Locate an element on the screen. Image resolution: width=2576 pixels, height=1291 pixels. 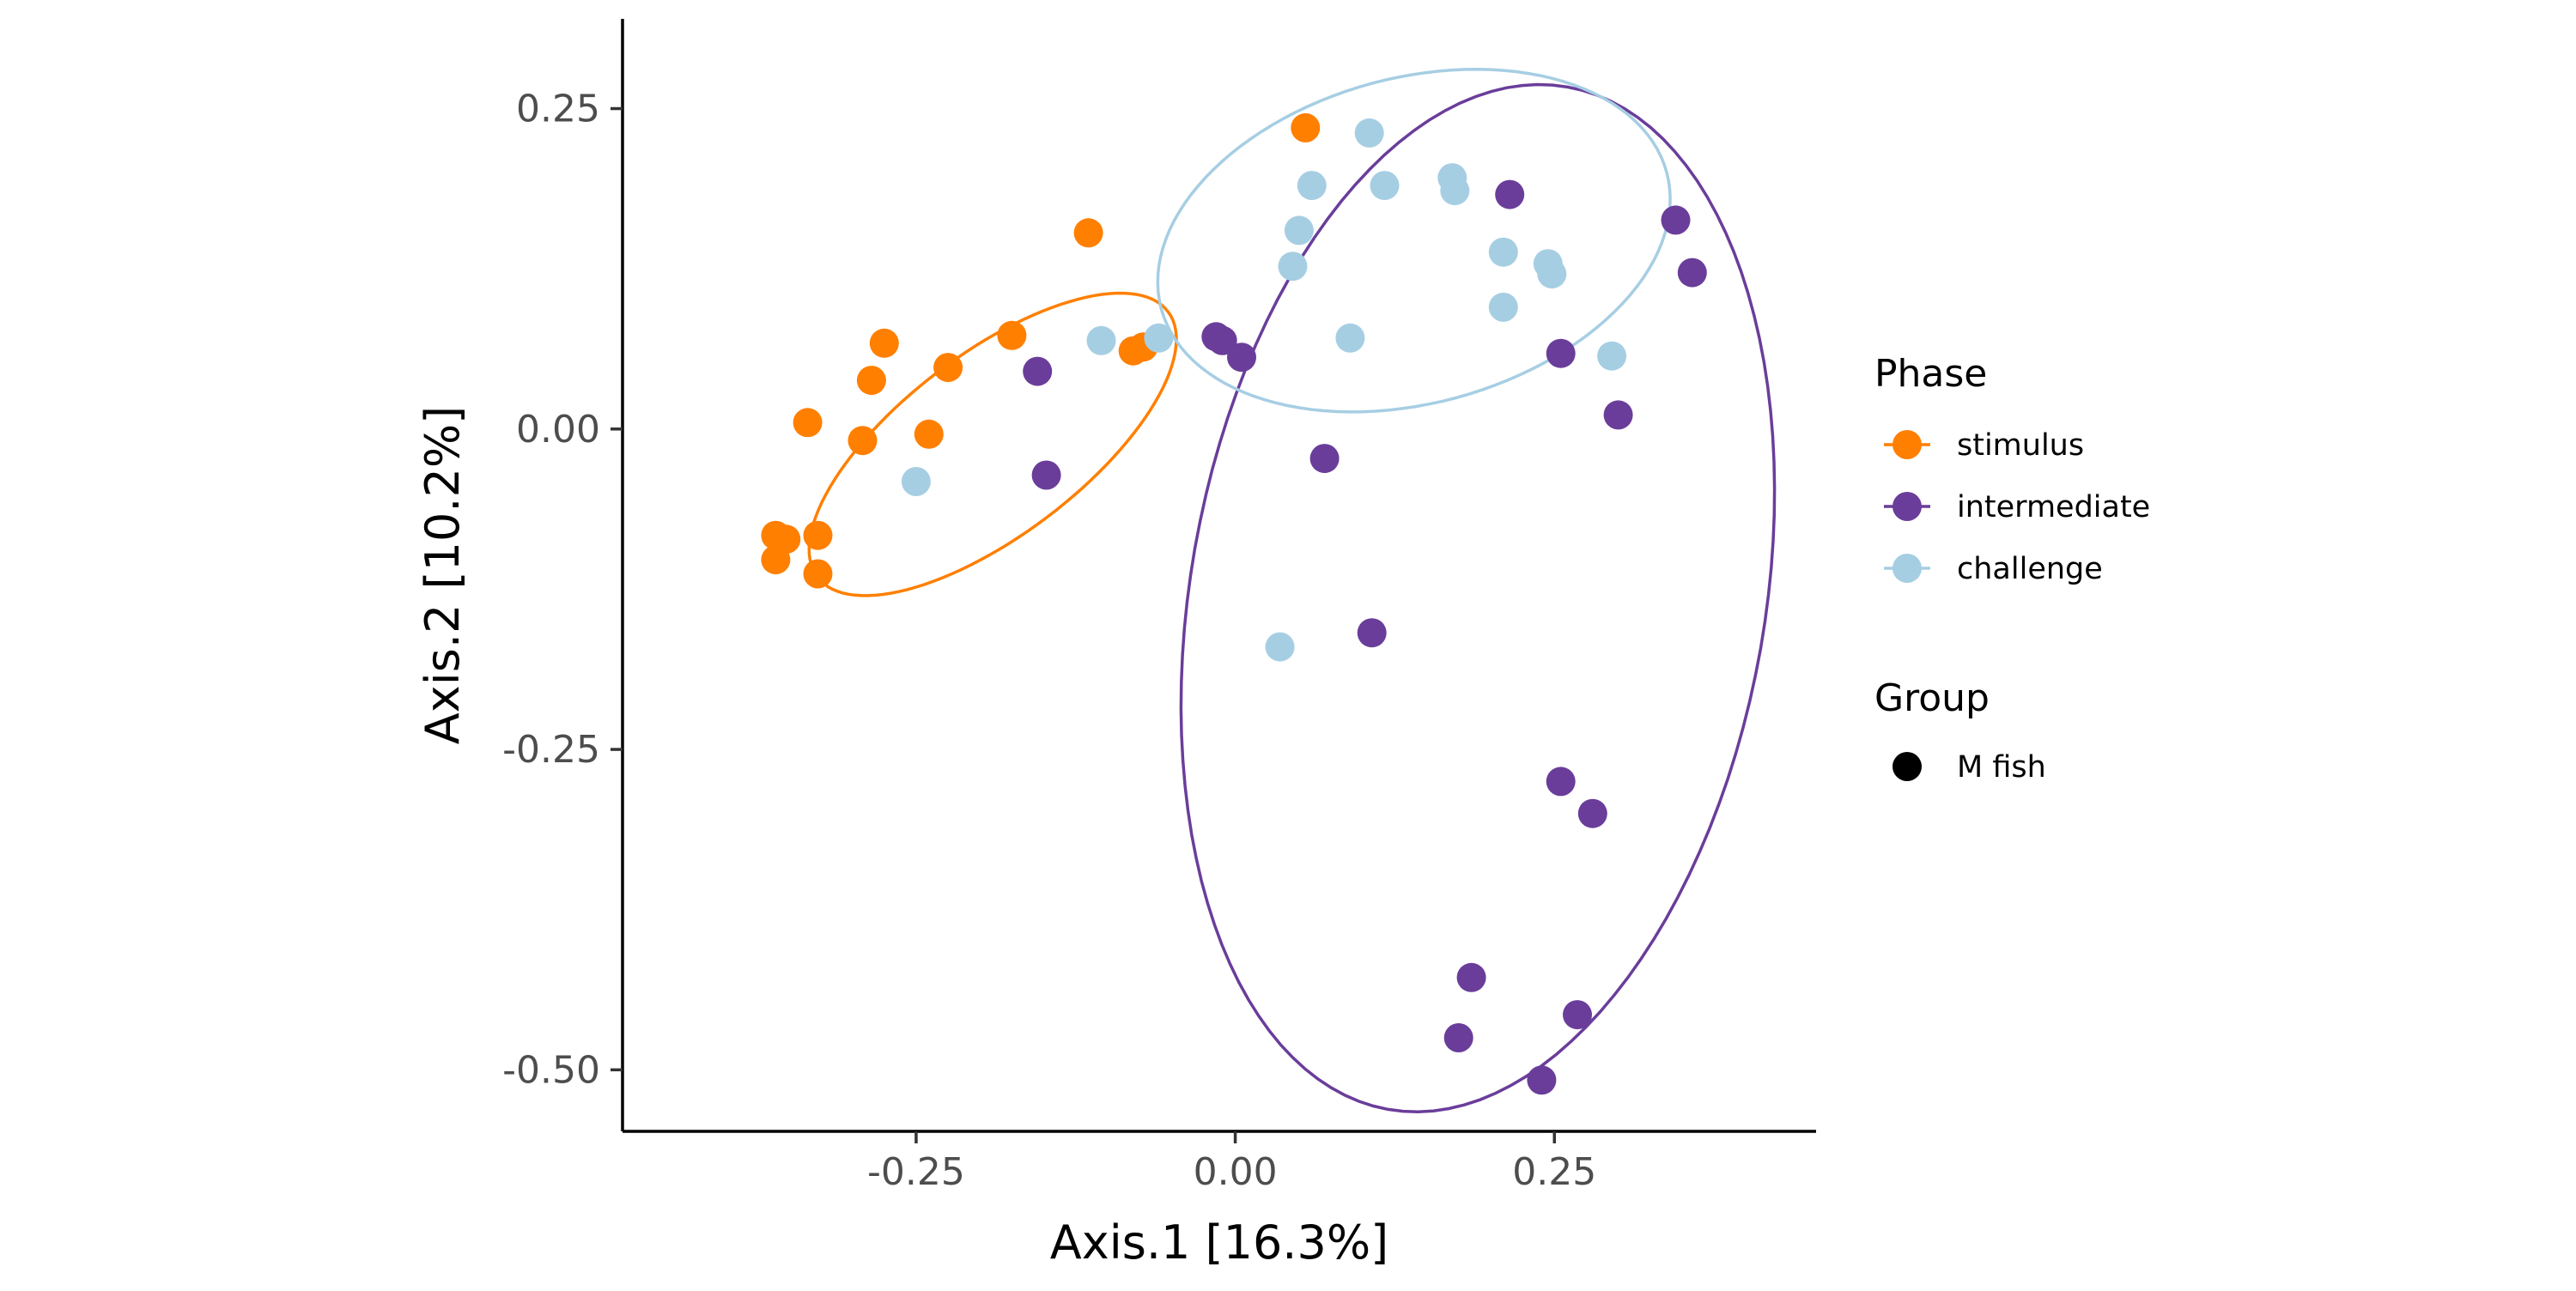
ellipse-challenge is located at coordinates (1414, 241).